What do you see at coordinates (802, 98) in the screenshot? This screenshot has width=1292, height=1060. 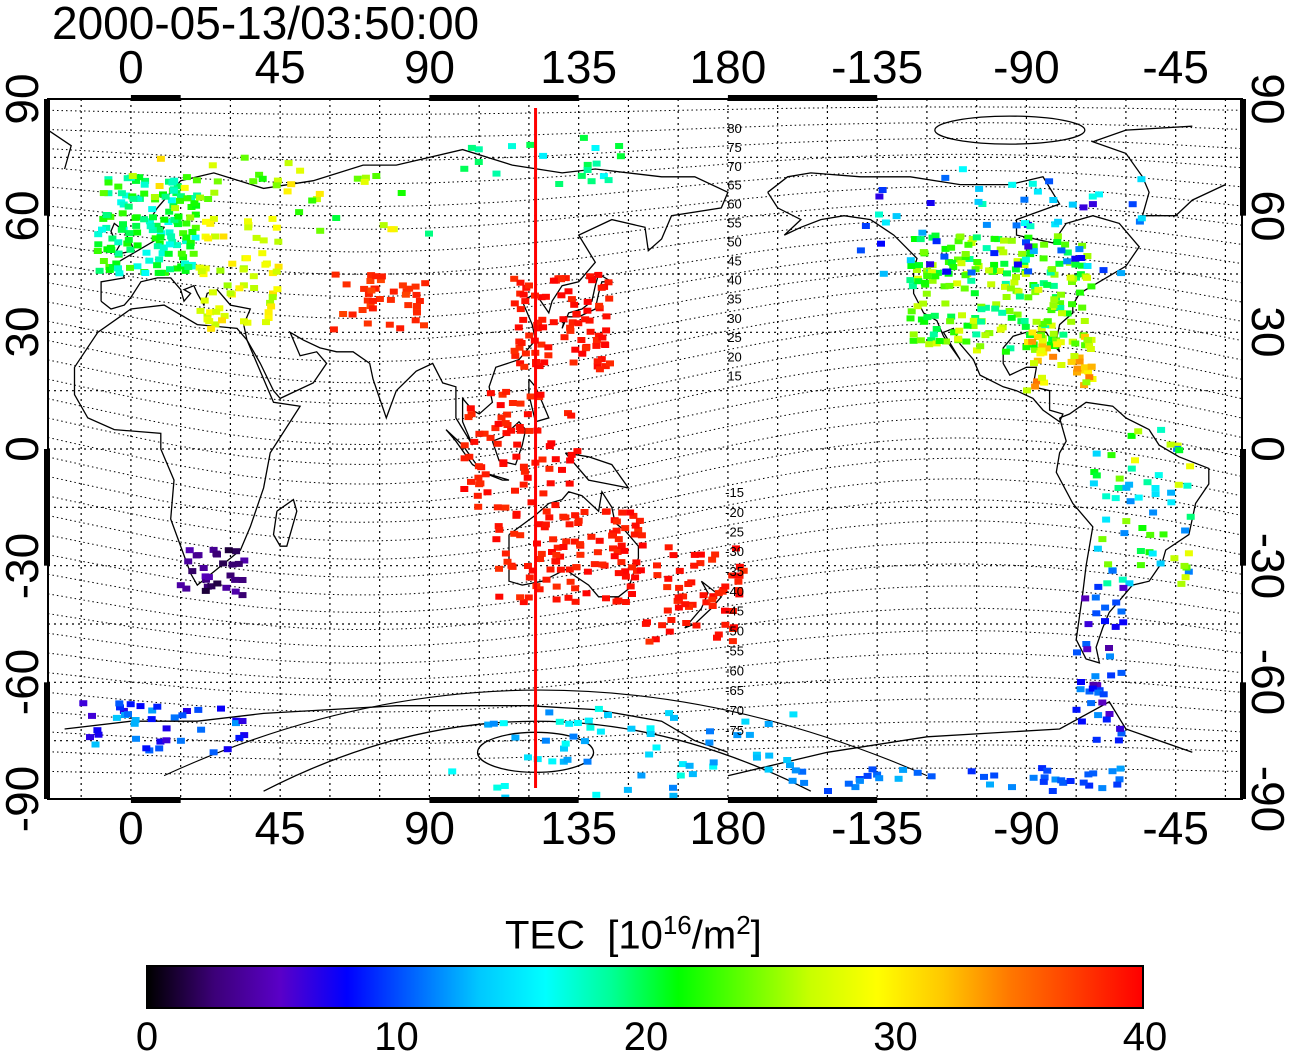 I see `frame-segment` at bounding box center [802, 98].